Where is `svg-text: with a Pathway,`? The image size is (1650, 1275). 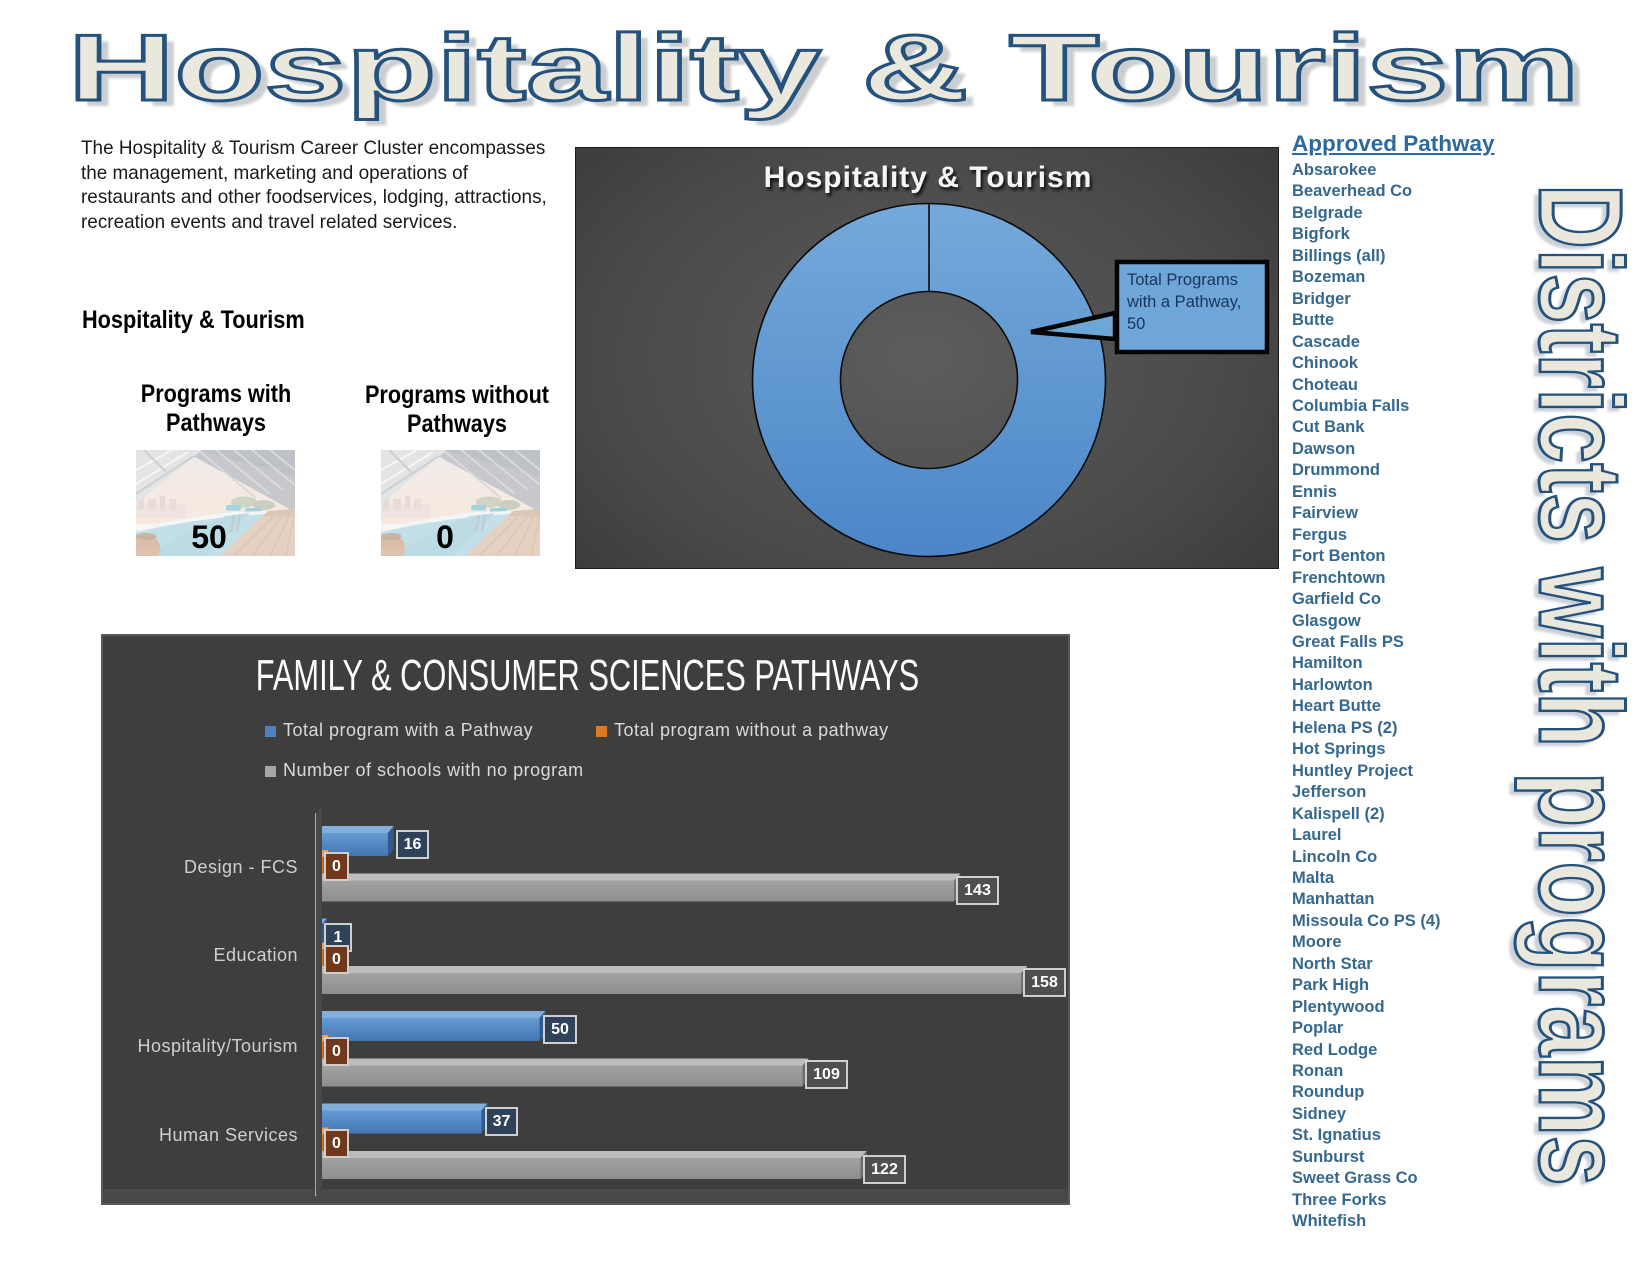 svg-text: with a Pathway, is located at coordinates (1183, 302).